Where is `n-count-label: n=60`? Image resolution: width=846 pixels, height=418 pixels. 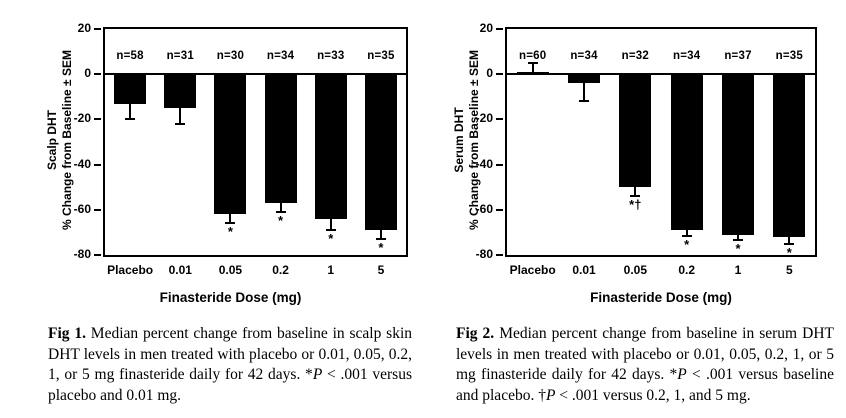 n-count-label: n=60 is located at coordinates (533, 56).